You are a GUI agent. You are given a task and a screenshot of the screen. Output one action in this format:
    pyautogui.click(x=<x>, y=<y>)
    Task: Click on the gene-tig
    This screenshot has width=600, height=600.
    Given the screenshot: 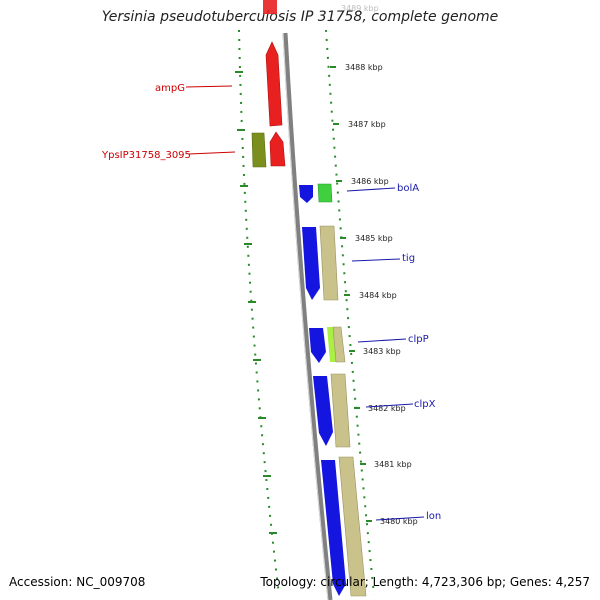 What is the action you would take?
    pyautogui.click(x=311, y=263)
    